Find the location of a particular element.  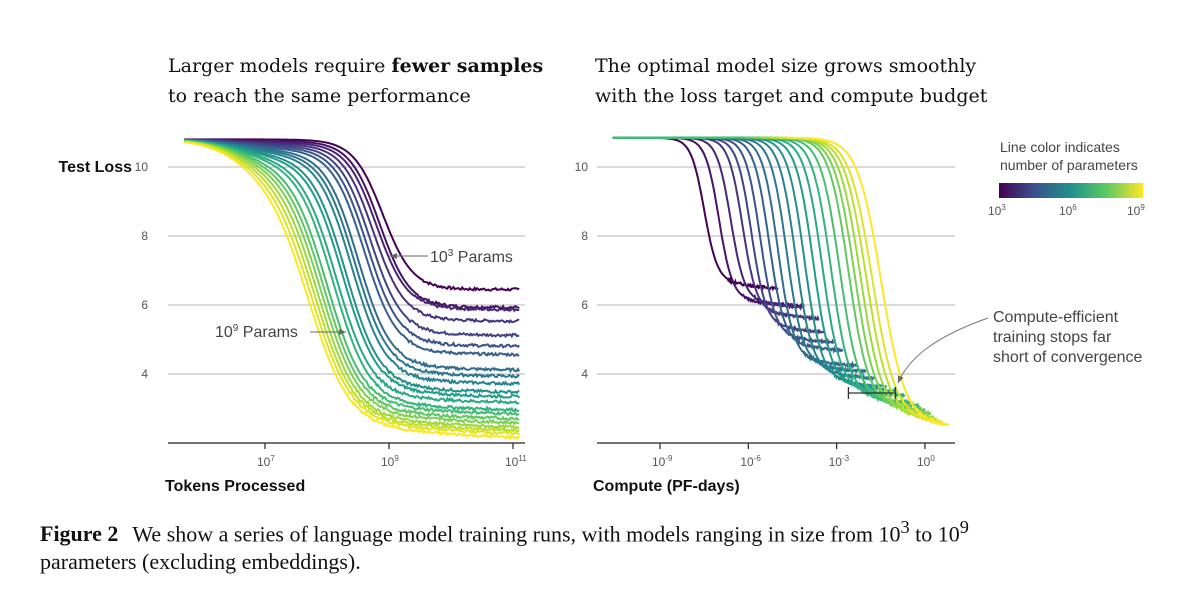

right-series-line-8e6 is located at coordinates (763, 271).